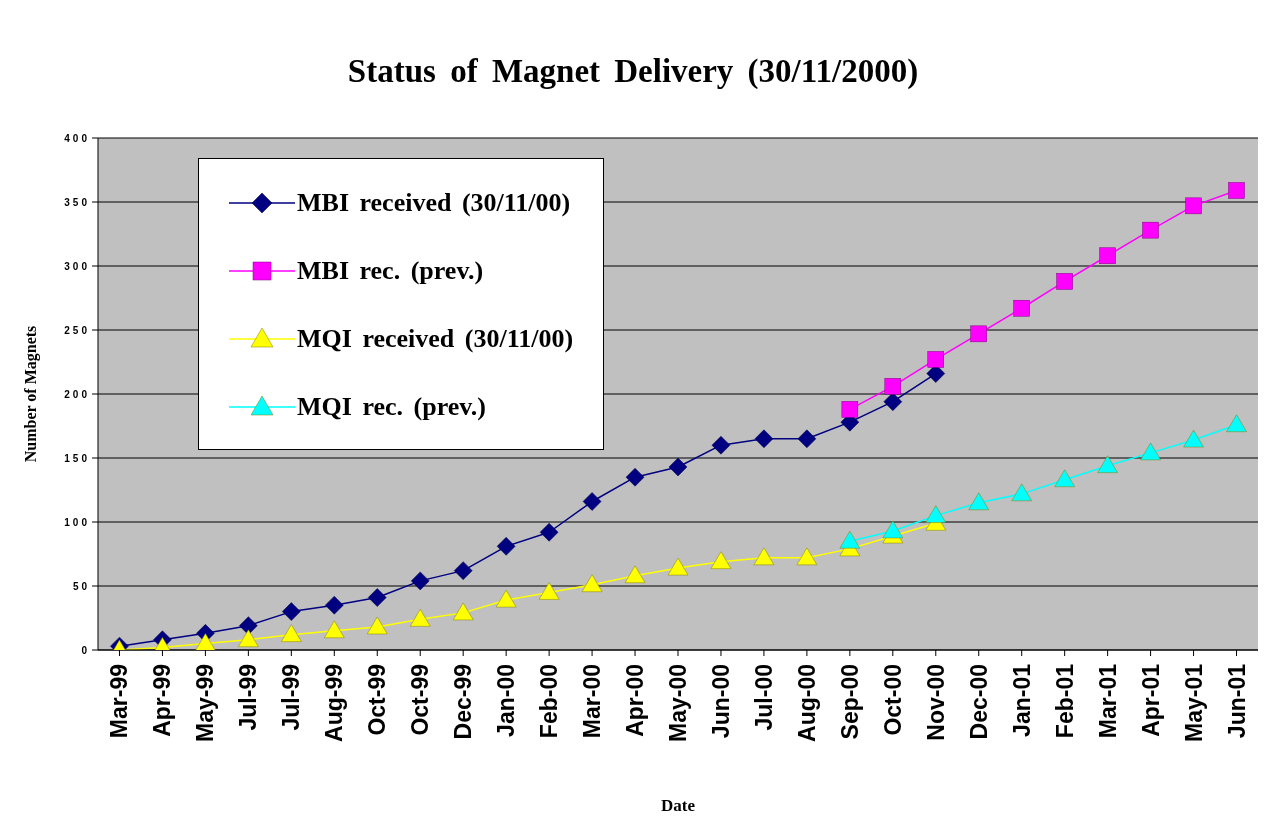 The height and width of the screenshot is (831, 1265). I want to click on y-tick-label: 0, so click(85, 650).